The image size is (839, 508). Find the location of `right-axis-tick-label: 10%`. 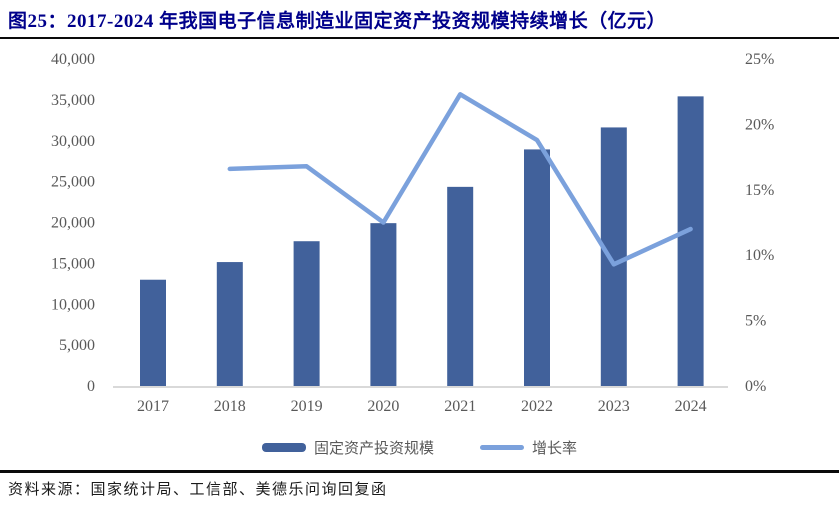

right-axis-tick-label: 10% is located at coordinates (759, 255).